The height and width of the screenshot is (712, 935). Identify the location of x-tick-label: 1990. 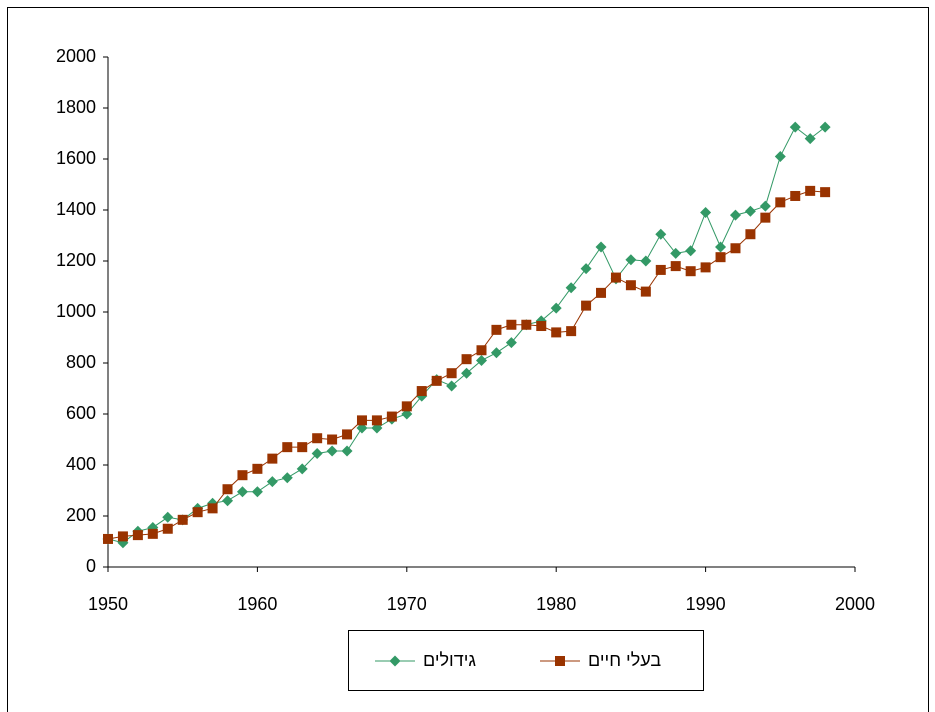
(706, 604).